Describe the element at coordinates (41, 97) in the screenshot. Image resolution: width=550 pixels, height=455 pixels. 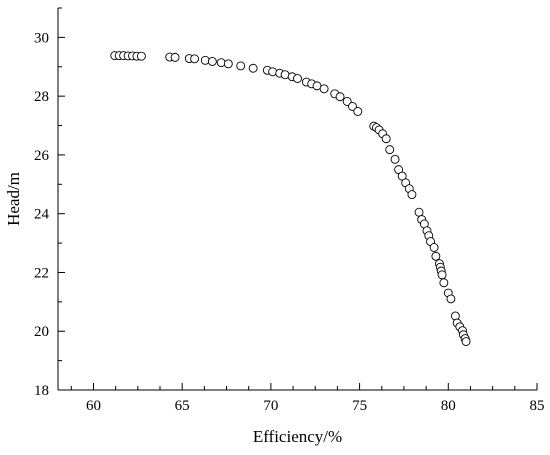
I see `y-tick-label: 28` at that location.